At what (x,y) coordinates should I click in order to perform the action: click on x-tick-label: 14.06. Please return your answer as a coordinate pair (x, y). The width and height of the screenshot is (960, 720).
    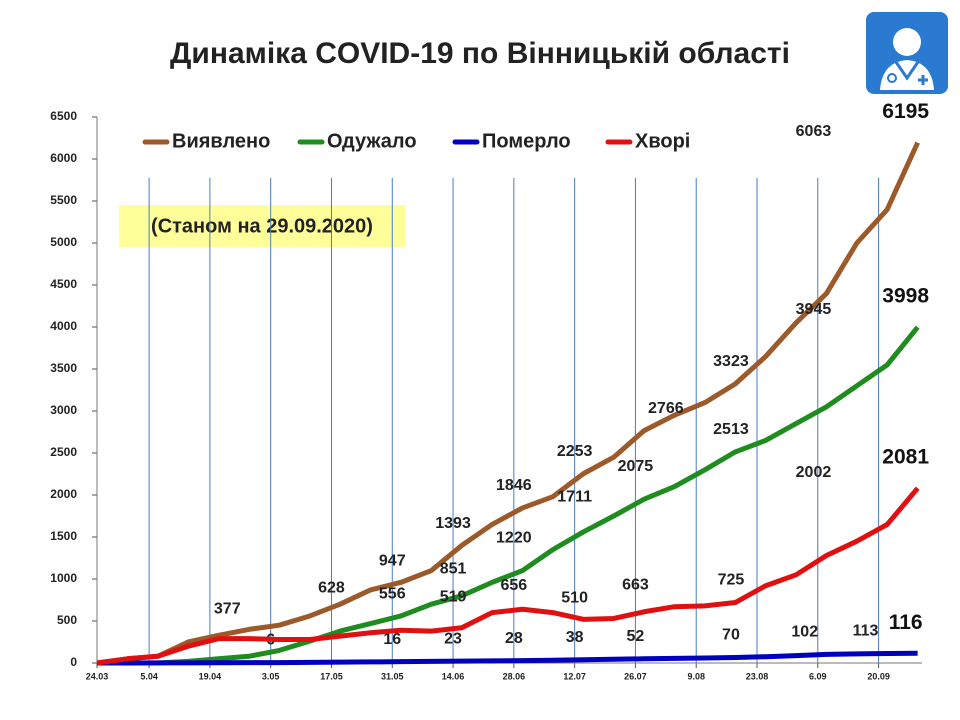
    Looking at the image, I should click on (453, 676).